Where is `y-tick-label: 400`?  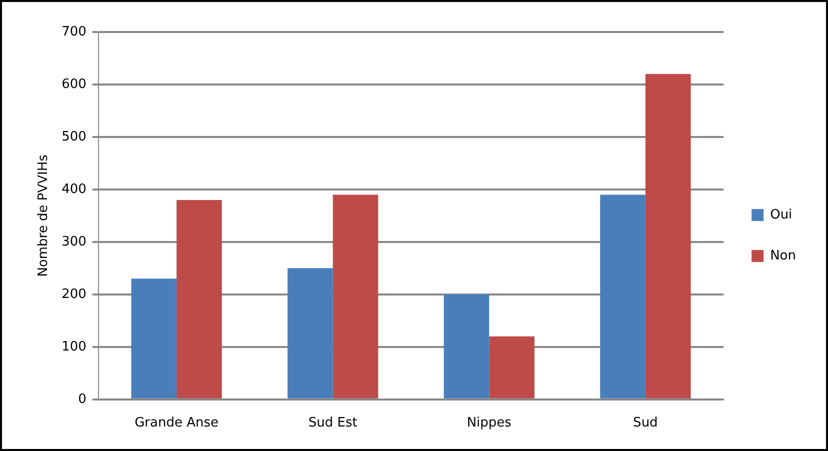
y-tick-label: 400 is located at coordinates (74, 189).